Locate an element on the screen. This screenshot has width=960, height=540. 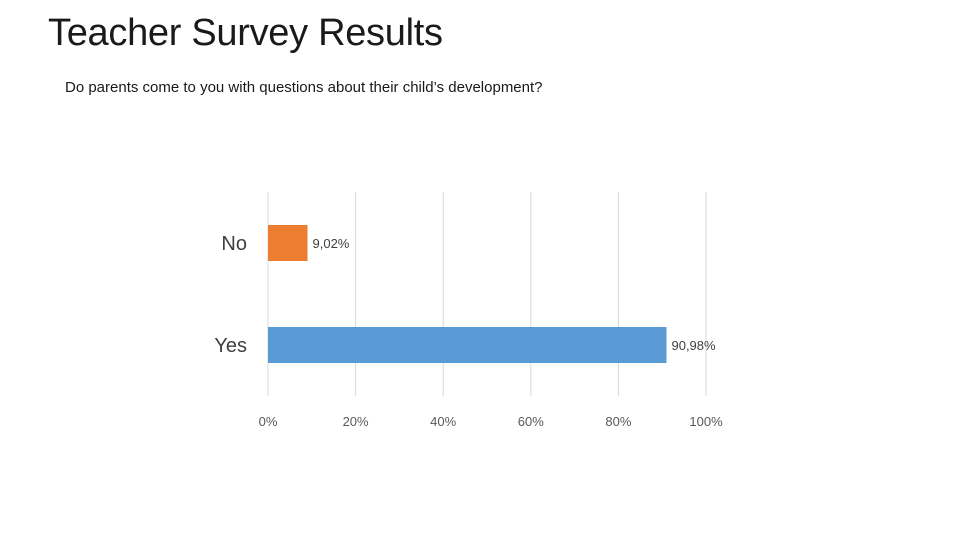
bar-yes is located at coordinates (467, 345).